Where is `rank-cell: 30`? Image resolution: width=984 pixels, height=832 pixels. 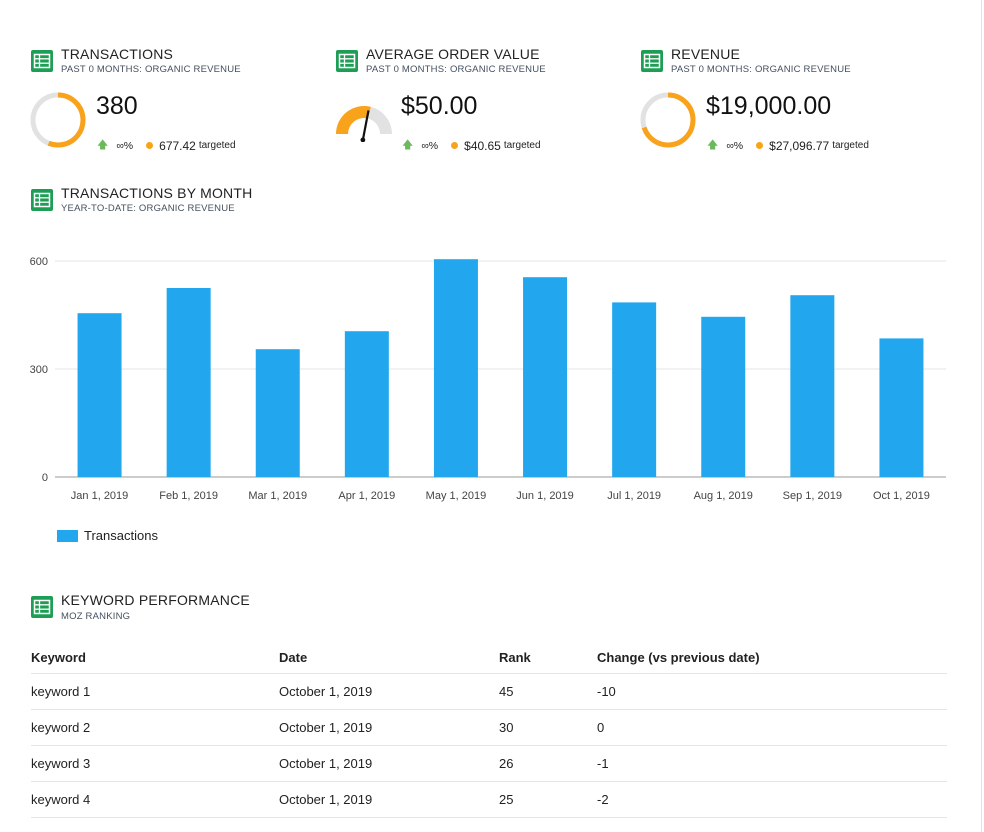 rank-cell: 30 is located at coordinates (548, 727).